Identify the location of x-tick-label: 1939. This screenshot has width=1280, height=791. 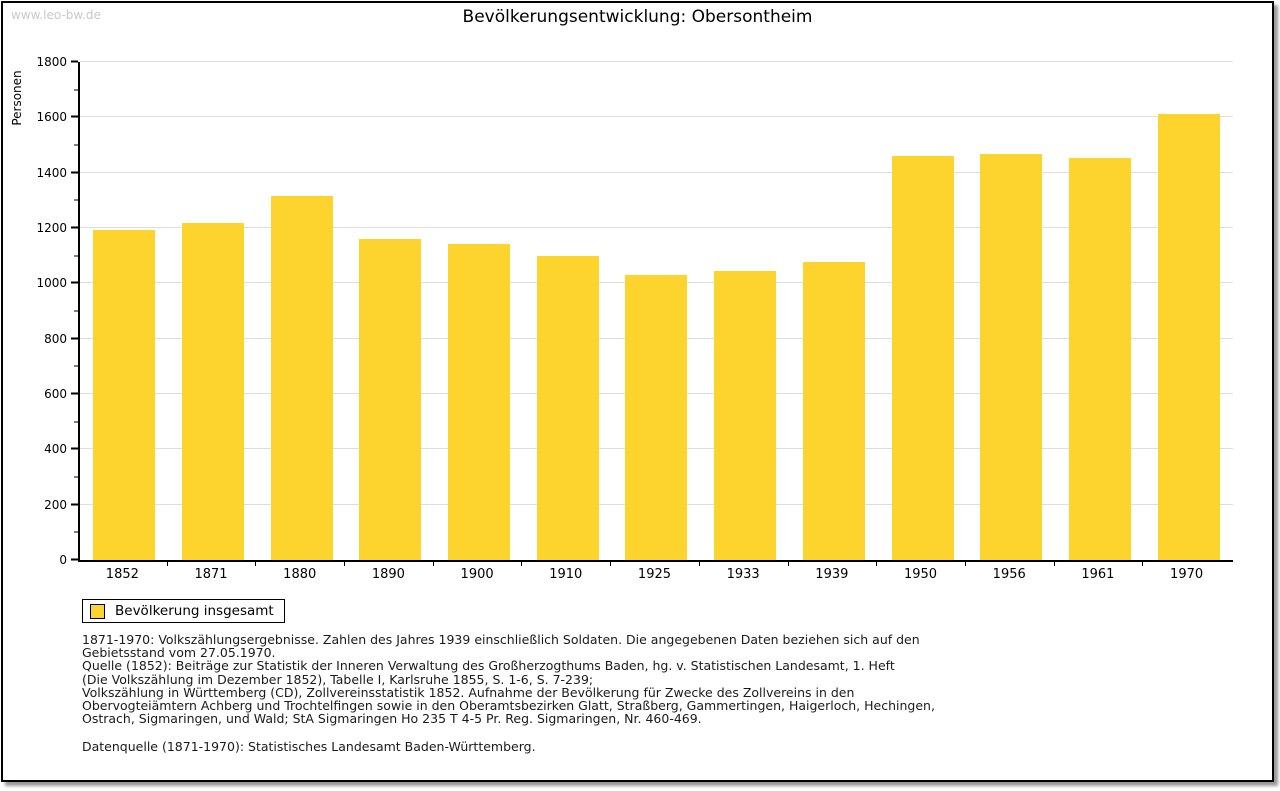
(832, 574).